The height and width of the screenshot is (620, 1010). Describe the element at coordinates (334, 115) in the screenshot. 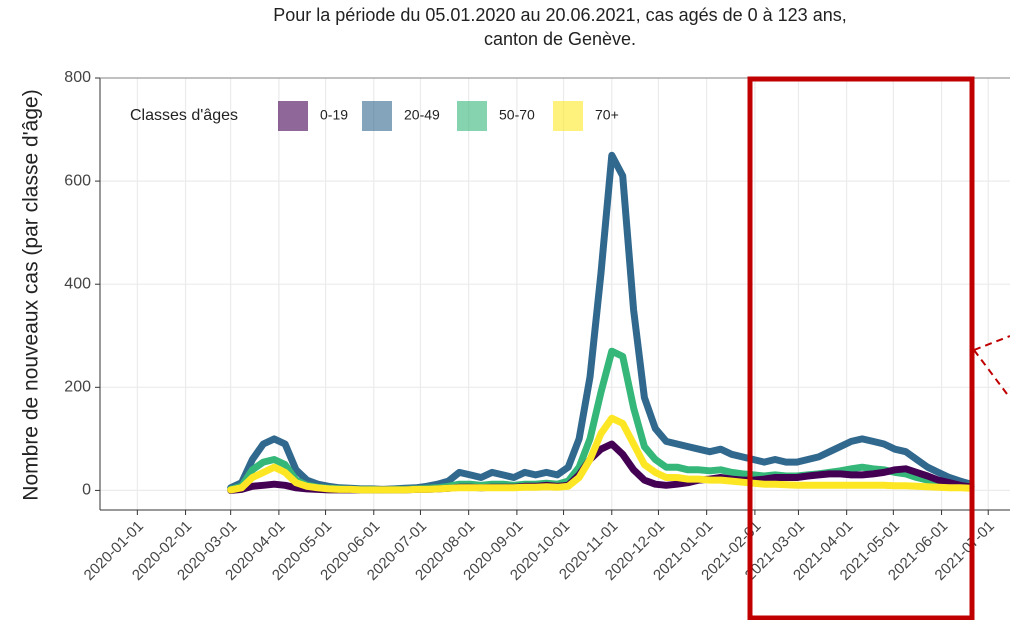

I see `legend-label: 0-19` at that location.